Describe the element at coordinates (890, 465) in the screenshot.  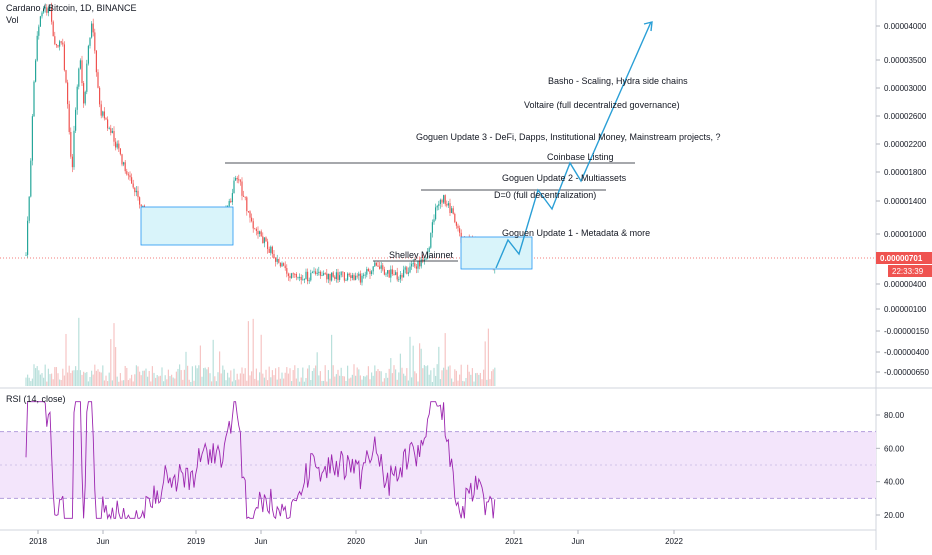
I see `rsi-axis: 80.00 60.00 40.00 20.00` at that location.